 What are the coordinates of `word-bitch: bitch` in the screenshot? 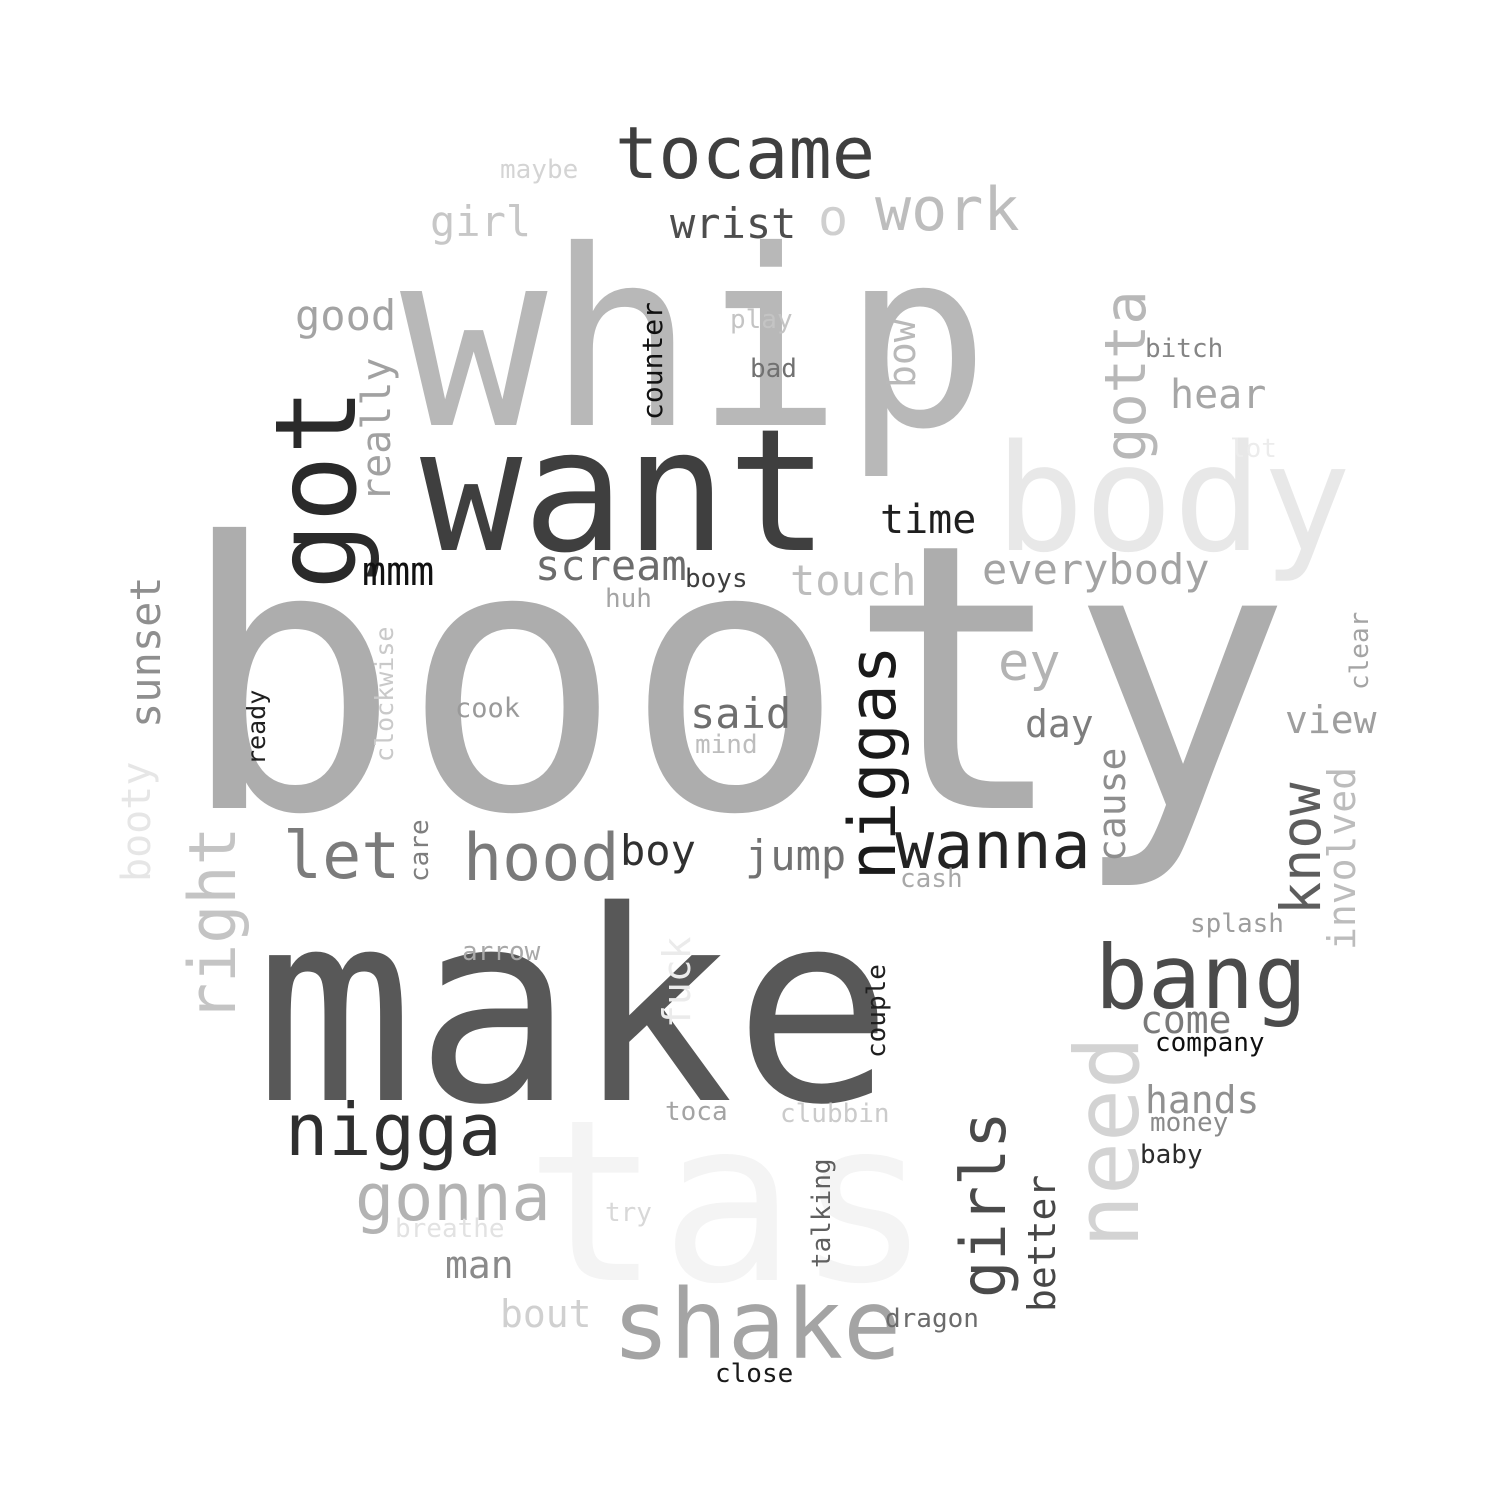 It's located at (1184, 349).